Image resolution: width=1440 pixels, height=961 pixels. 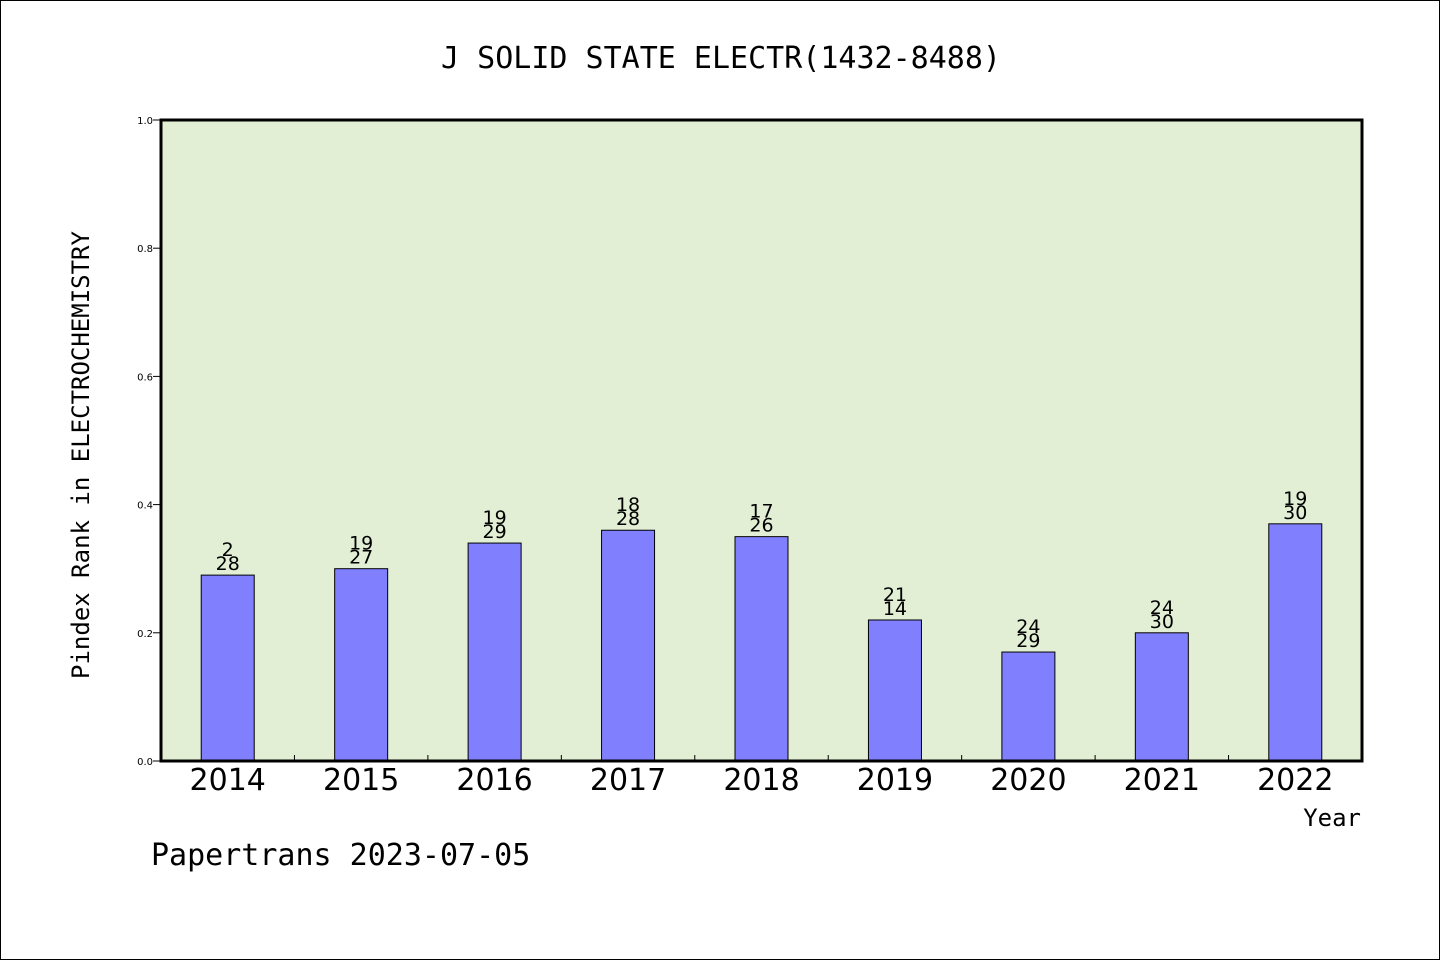 What do you see at coordinates (361, 780) in the screenshot?
I see `x-tick-label-2015: 2015` at bounding box center [361, 780].